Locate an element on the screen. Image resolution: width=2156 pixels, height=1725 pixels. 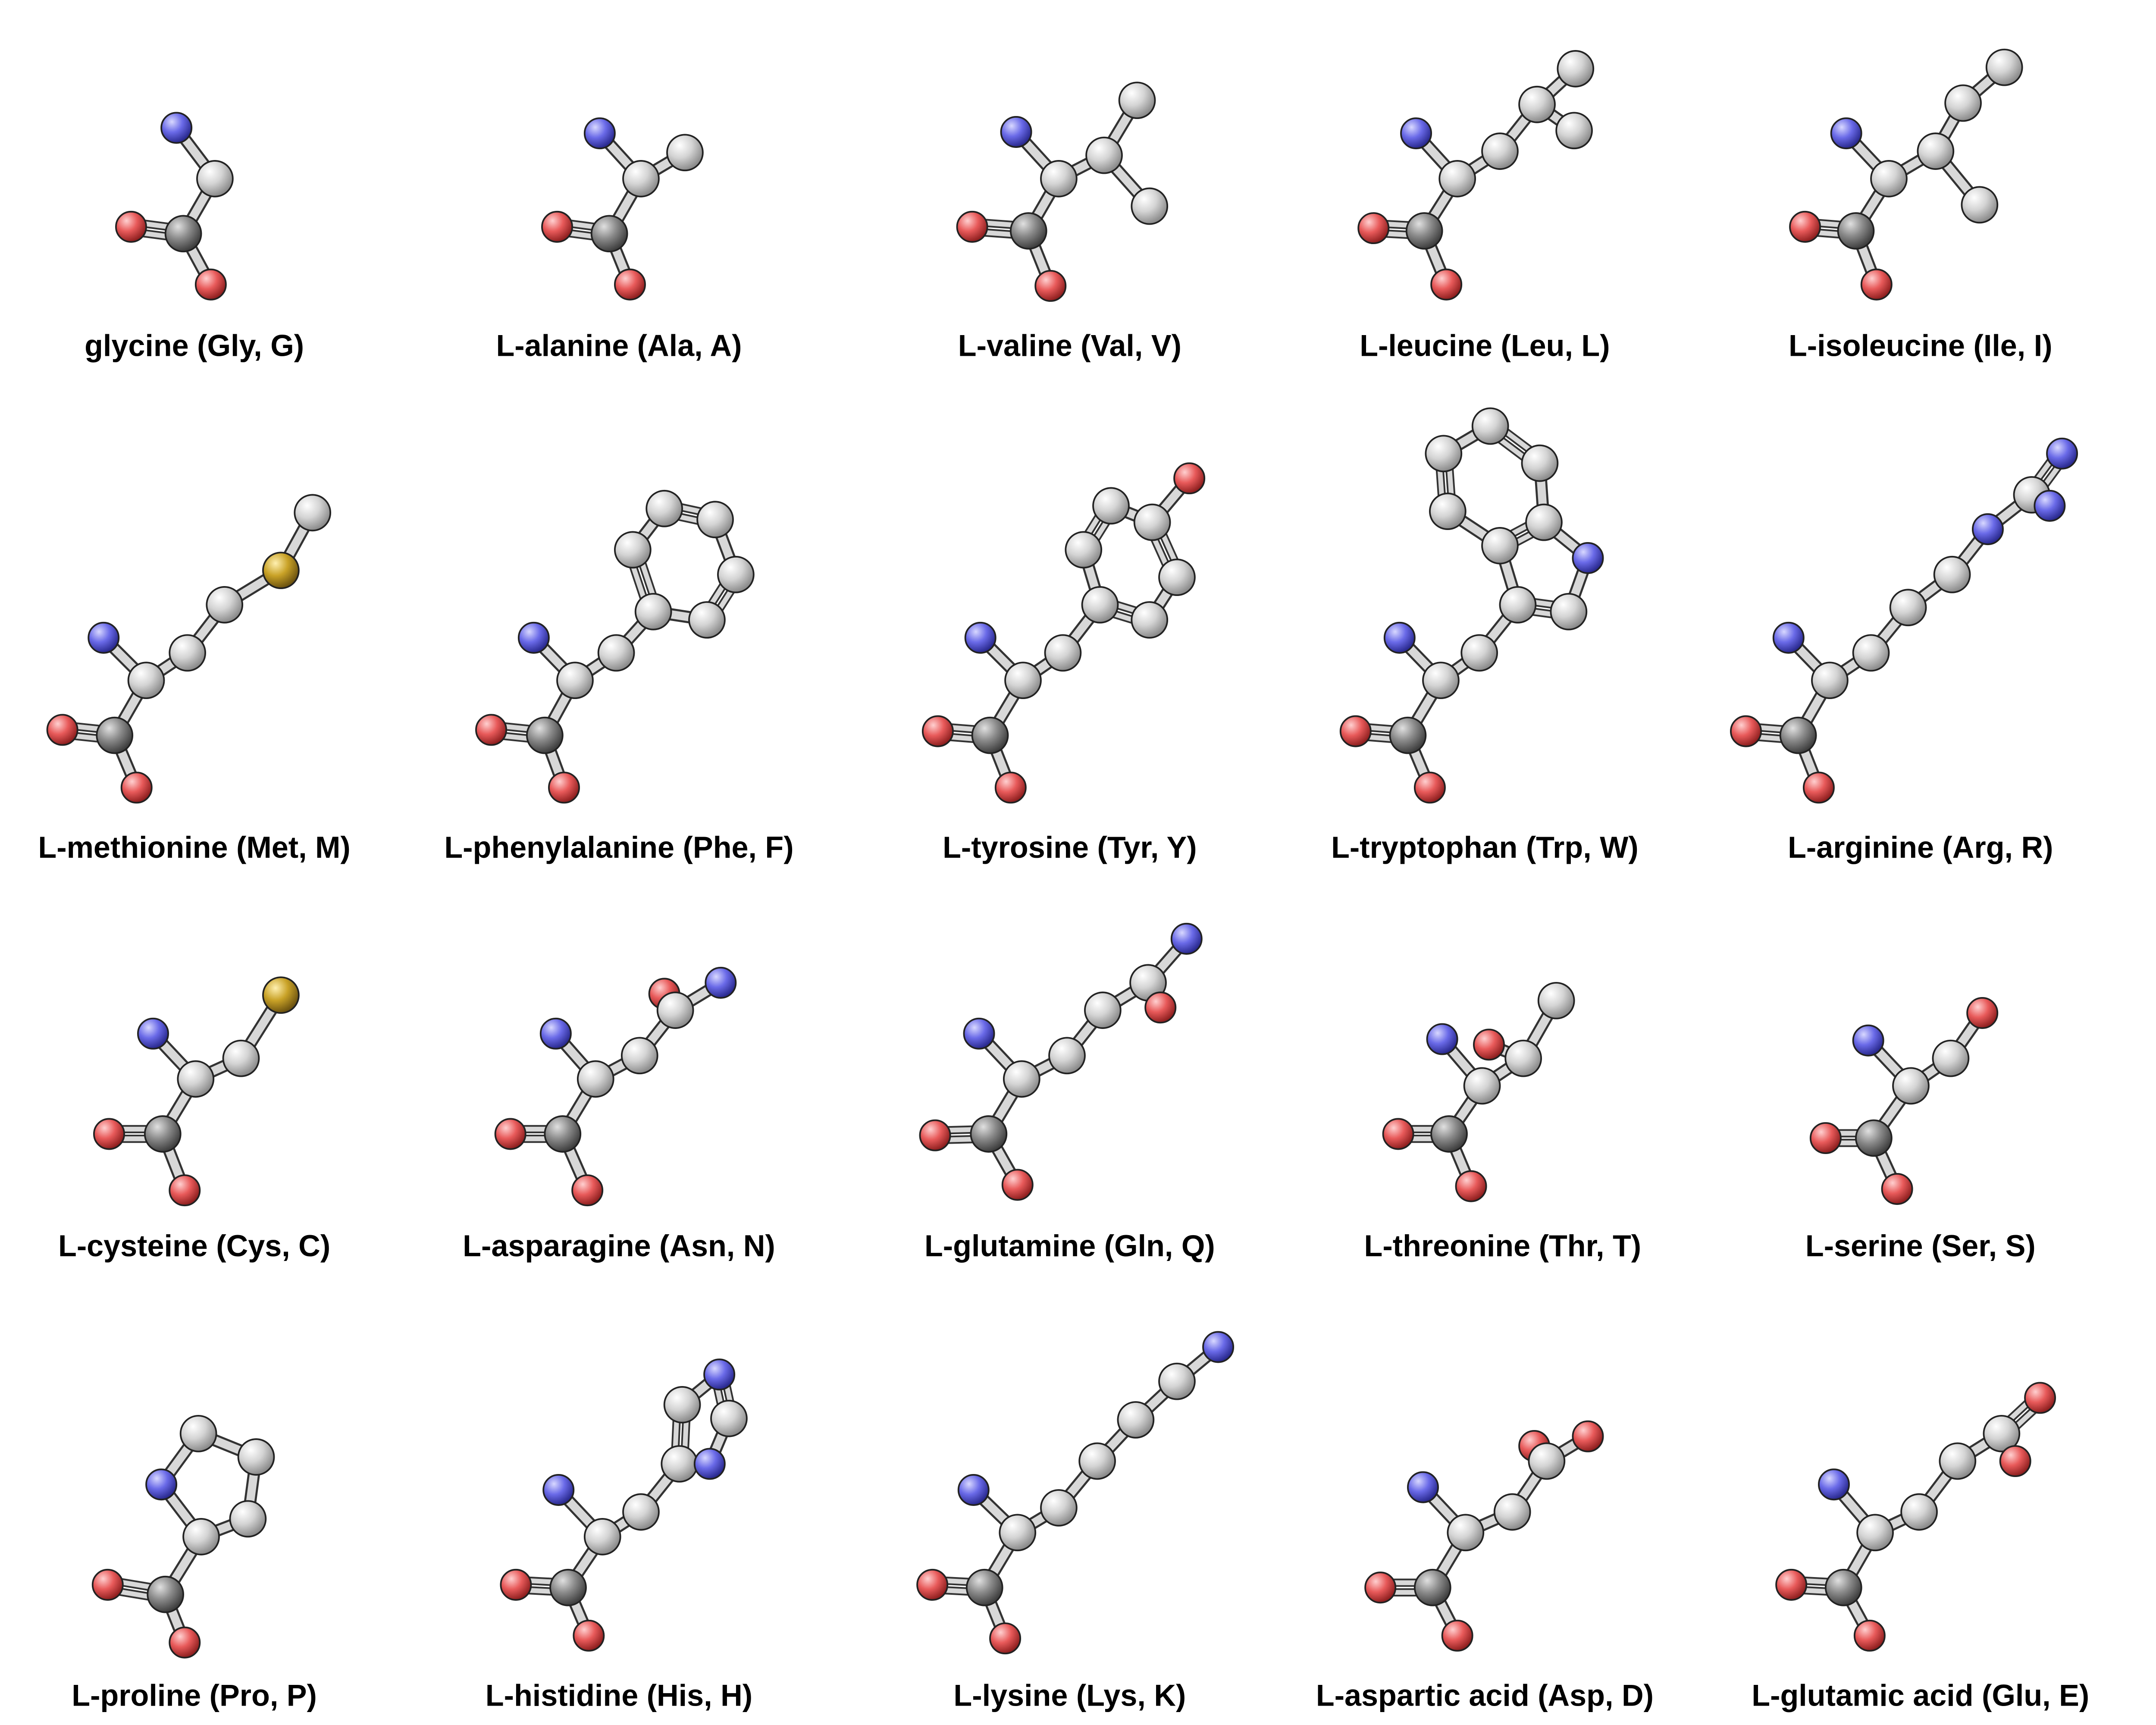
molecule-label: L-asparagine (Asn, N) is located at coordinates (619, 1246).